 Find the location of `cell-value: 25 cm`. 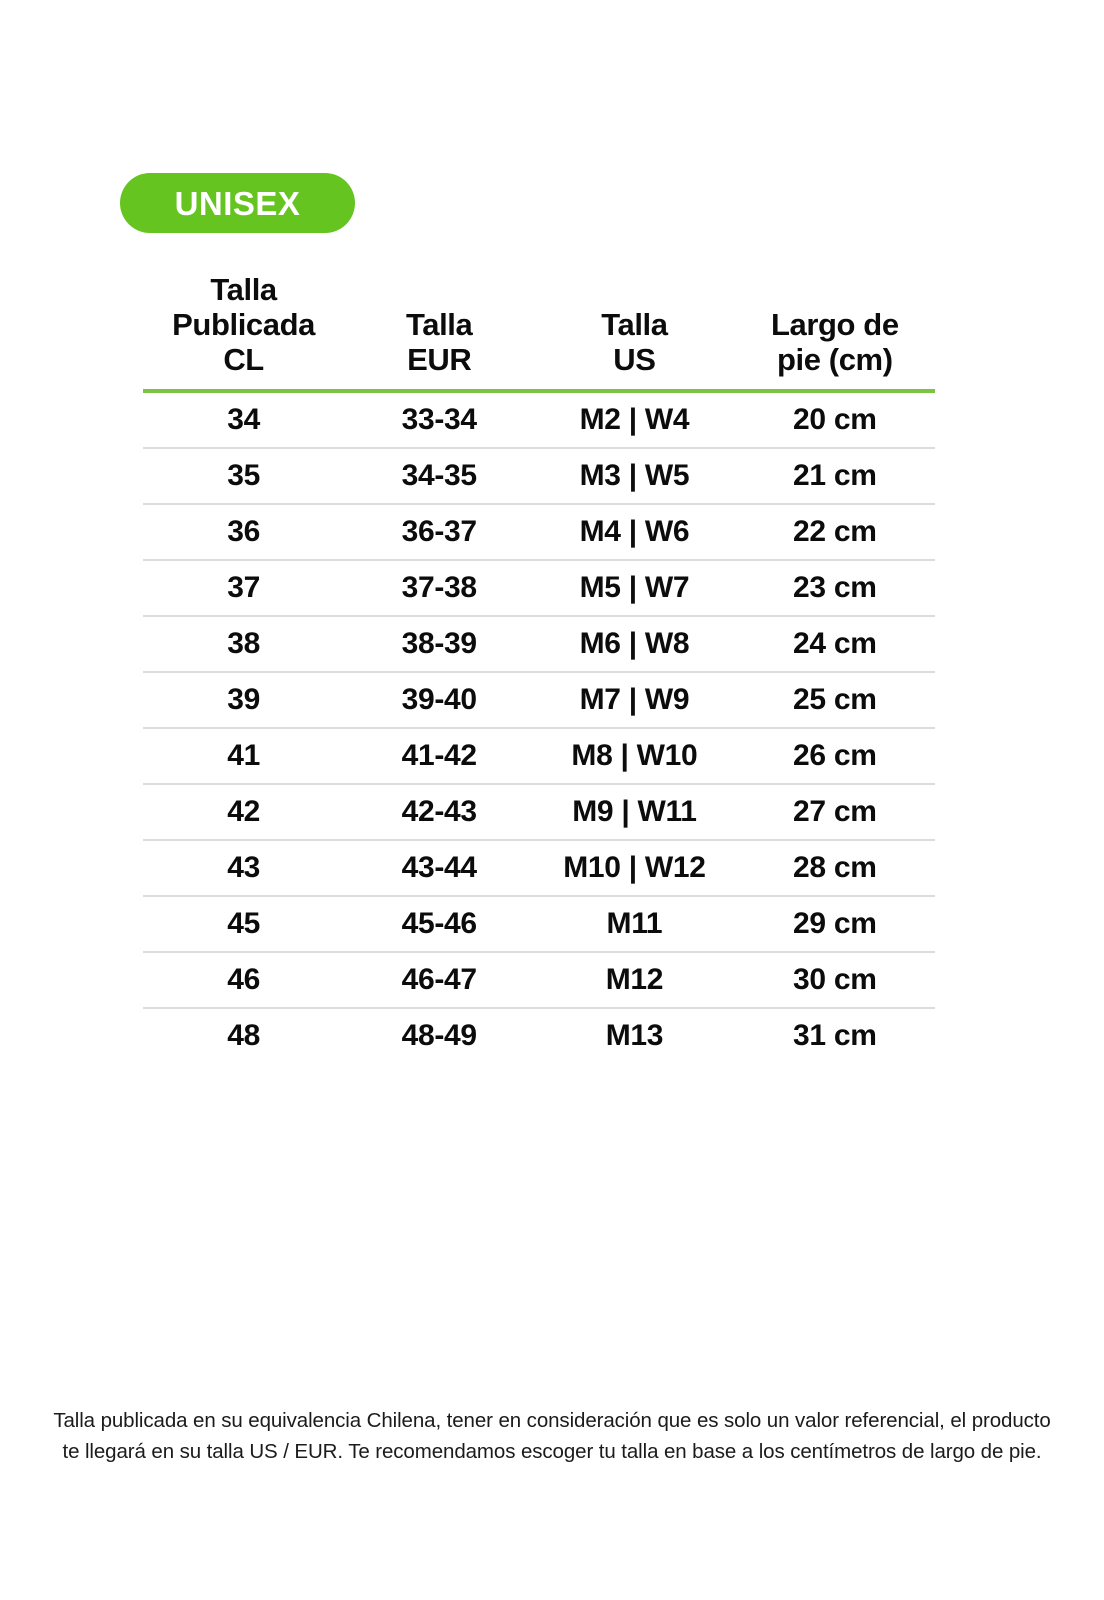

cell-value: 25 cm is located at coordinates (835, 700).